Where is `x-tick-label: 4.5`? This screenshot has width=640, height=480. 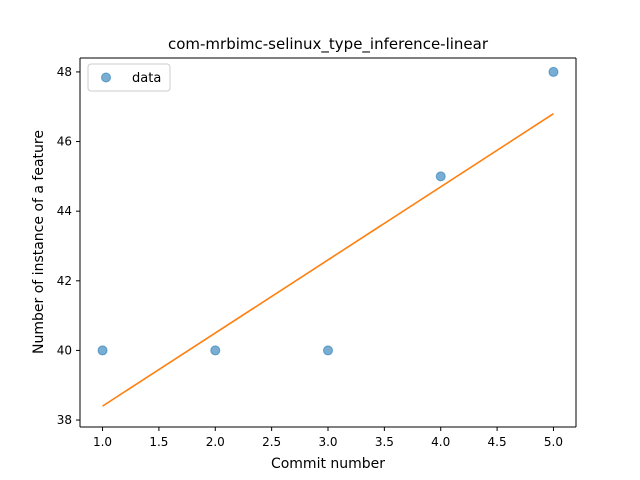 x-tick-label: 4.5 is located at coordinates (497, 442).